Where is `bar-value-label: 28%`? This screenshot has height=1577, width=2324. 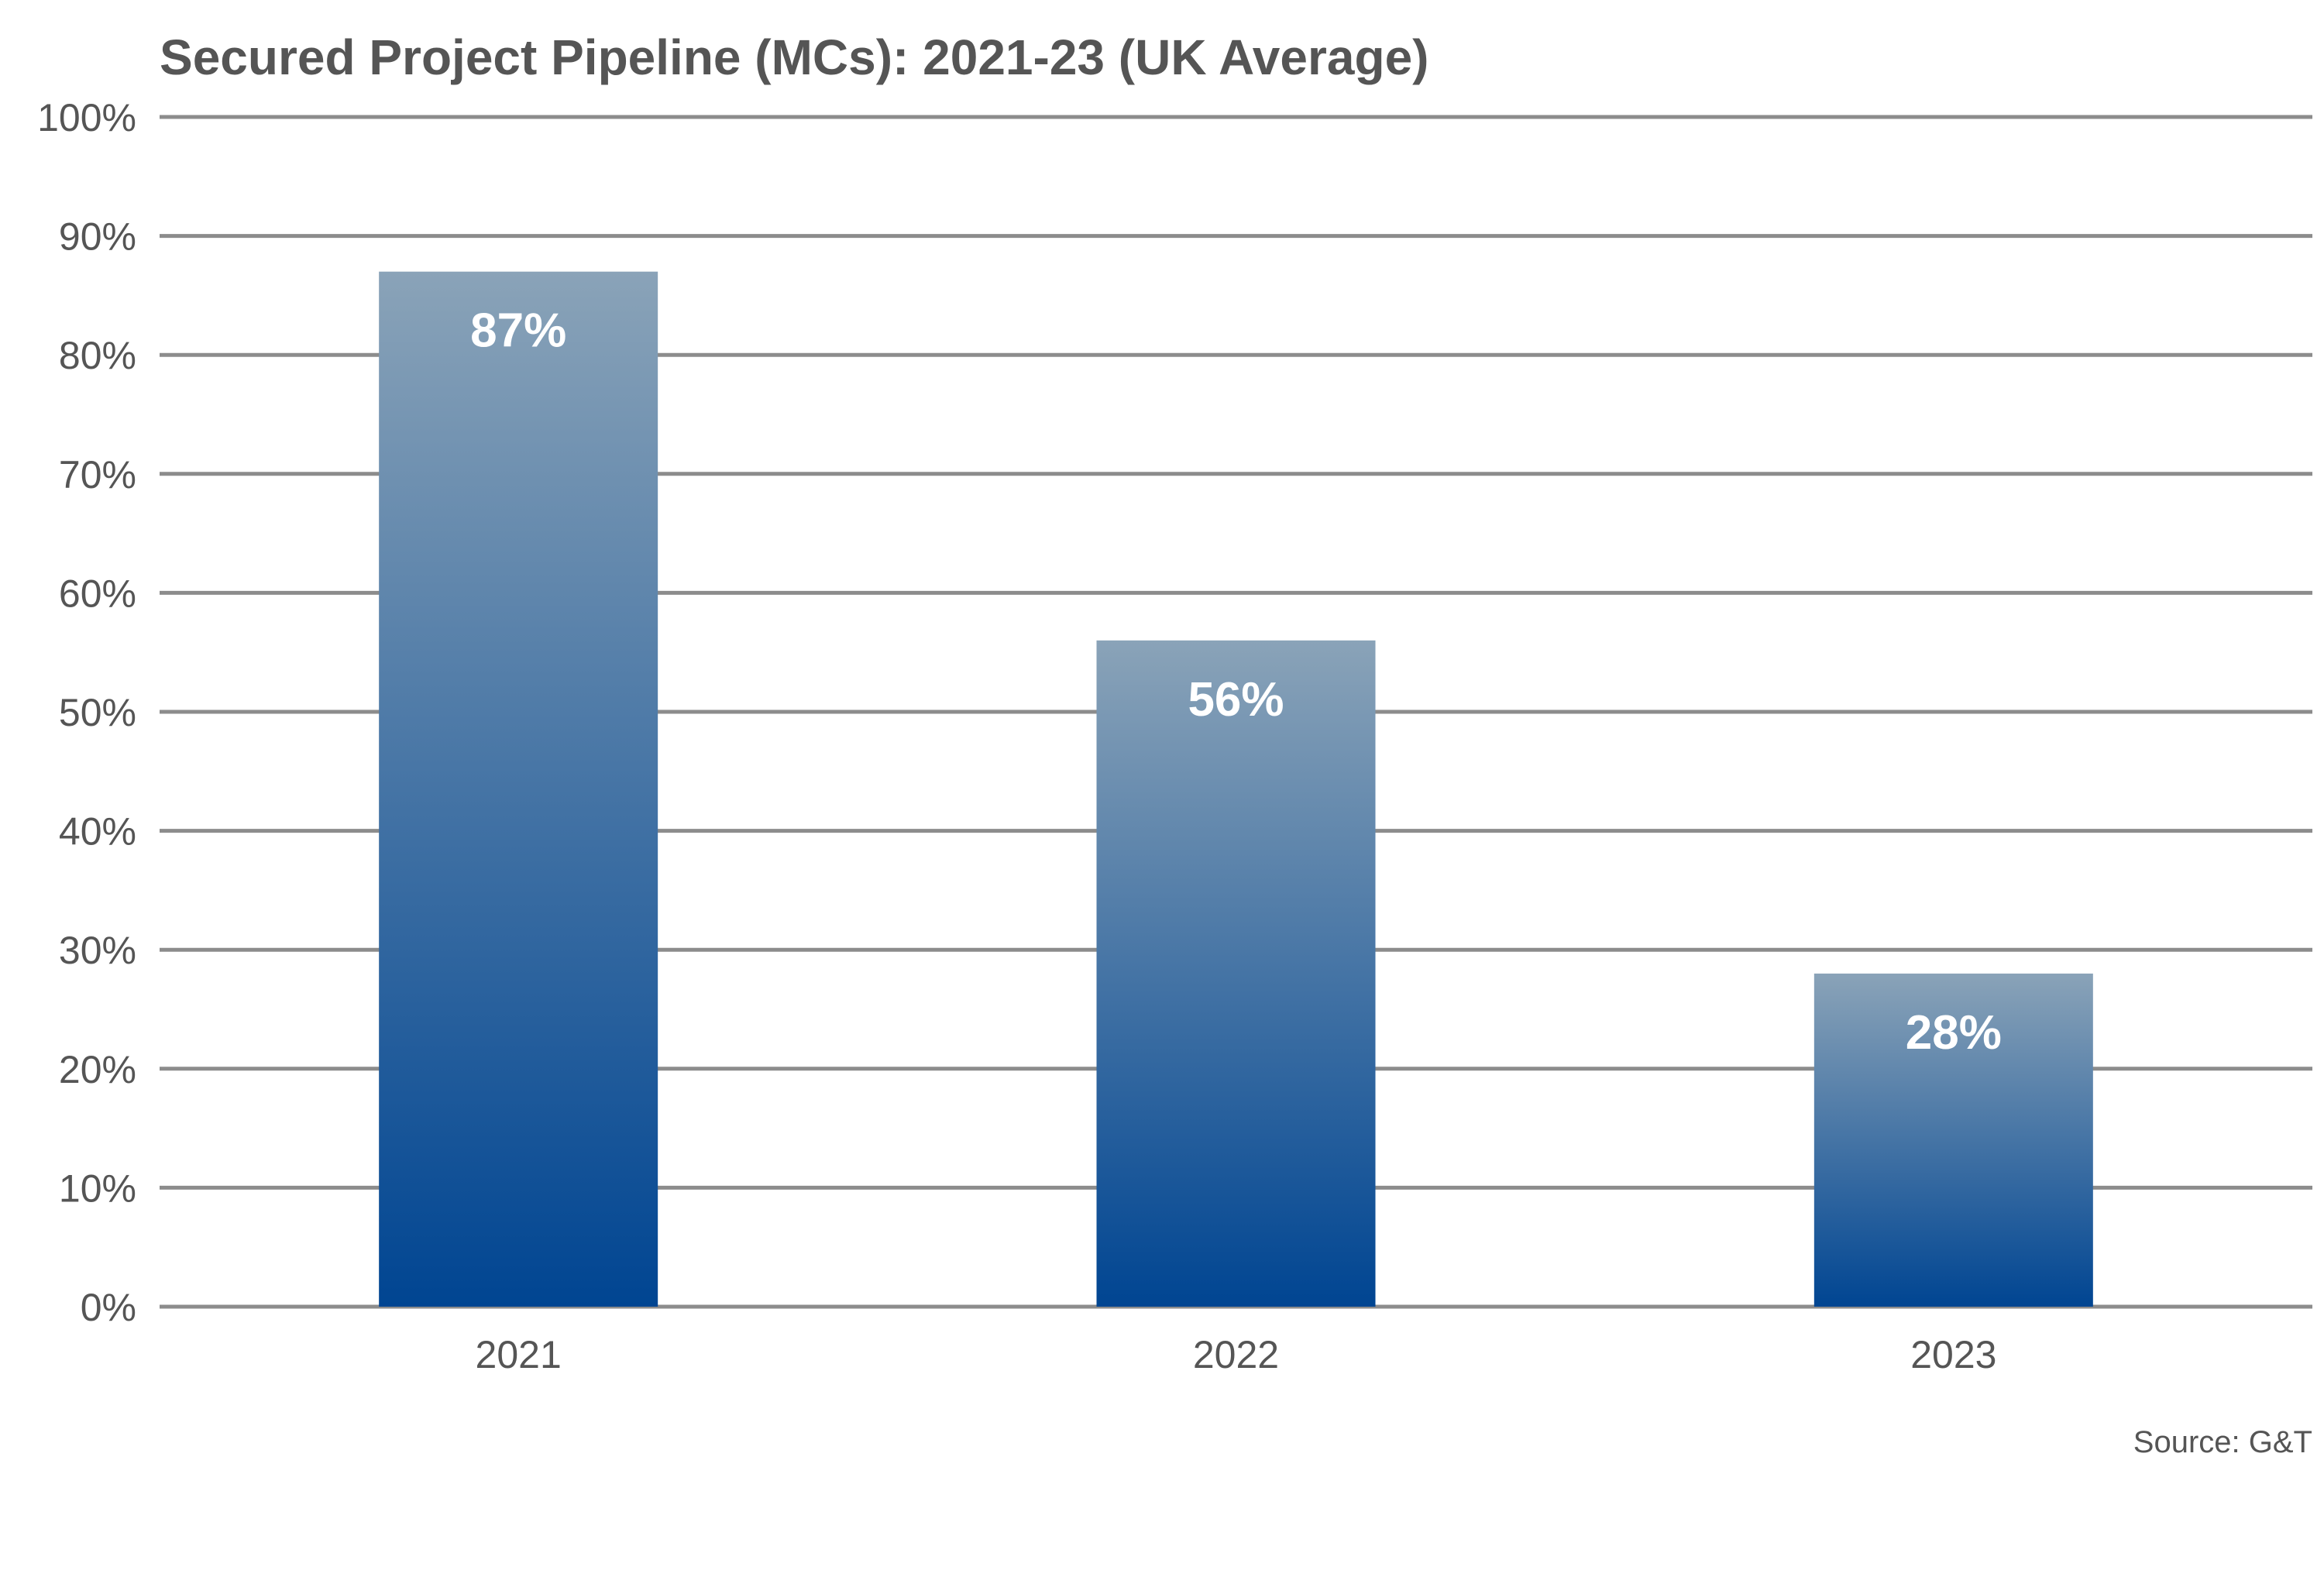 bar-value-label: 28% is located at coordinates (1954, 1033).